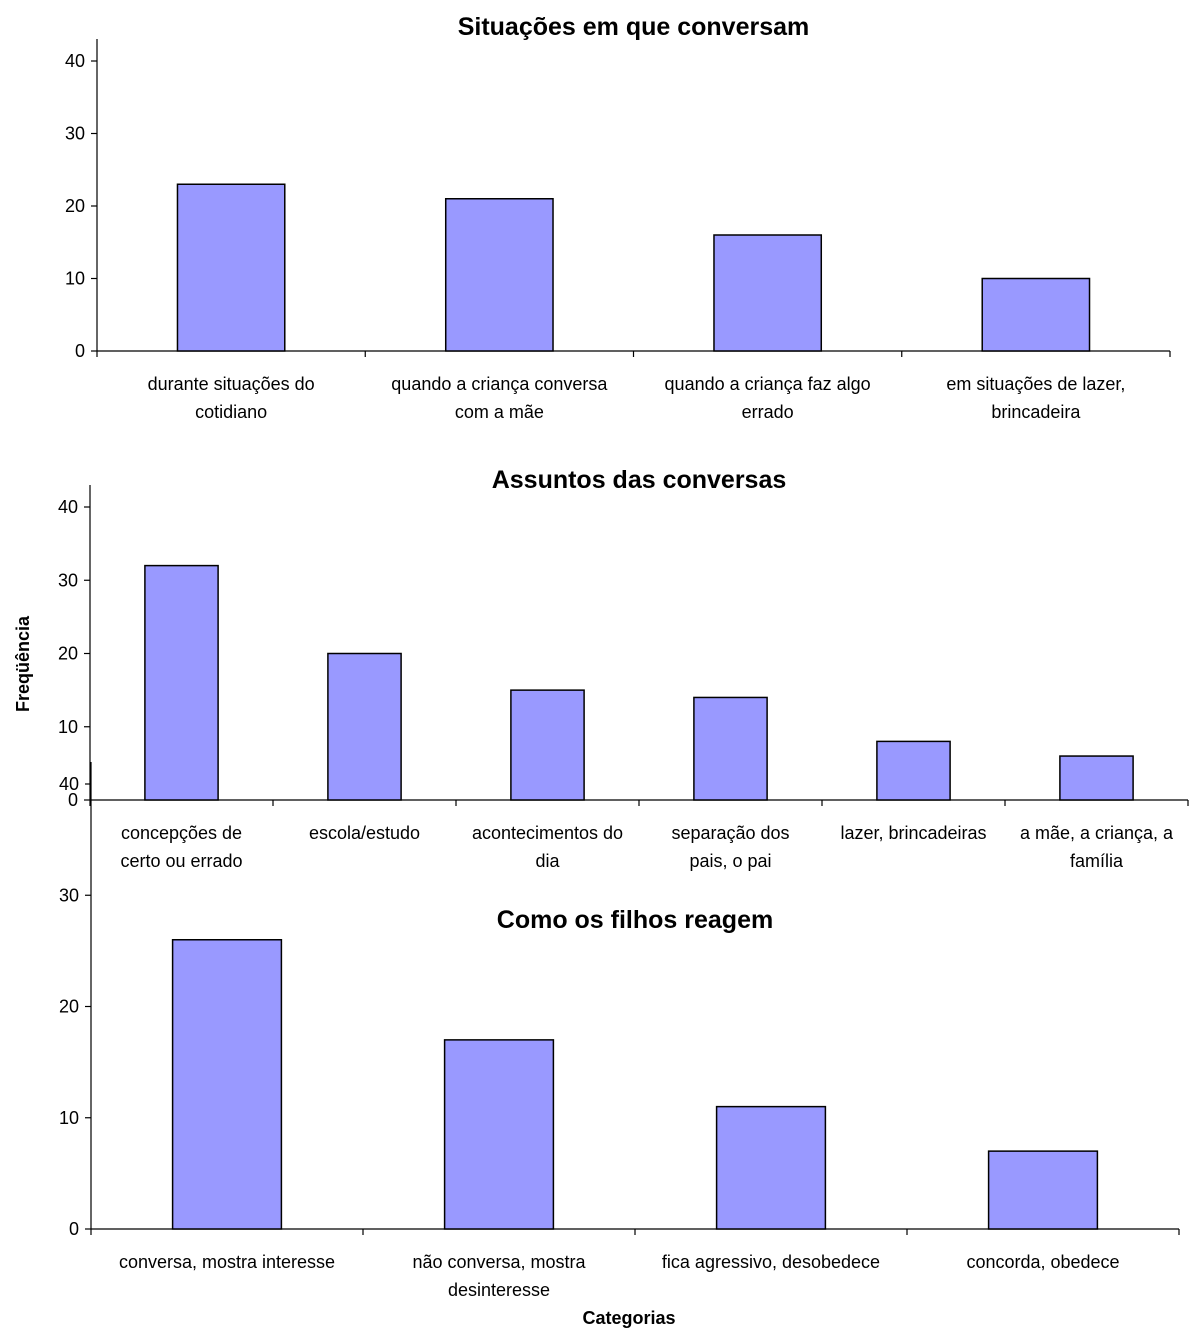  Describe the element at coordinates (635, 920) in the screenshot. I see `chart-title: Como os filhos reagem` at that location.